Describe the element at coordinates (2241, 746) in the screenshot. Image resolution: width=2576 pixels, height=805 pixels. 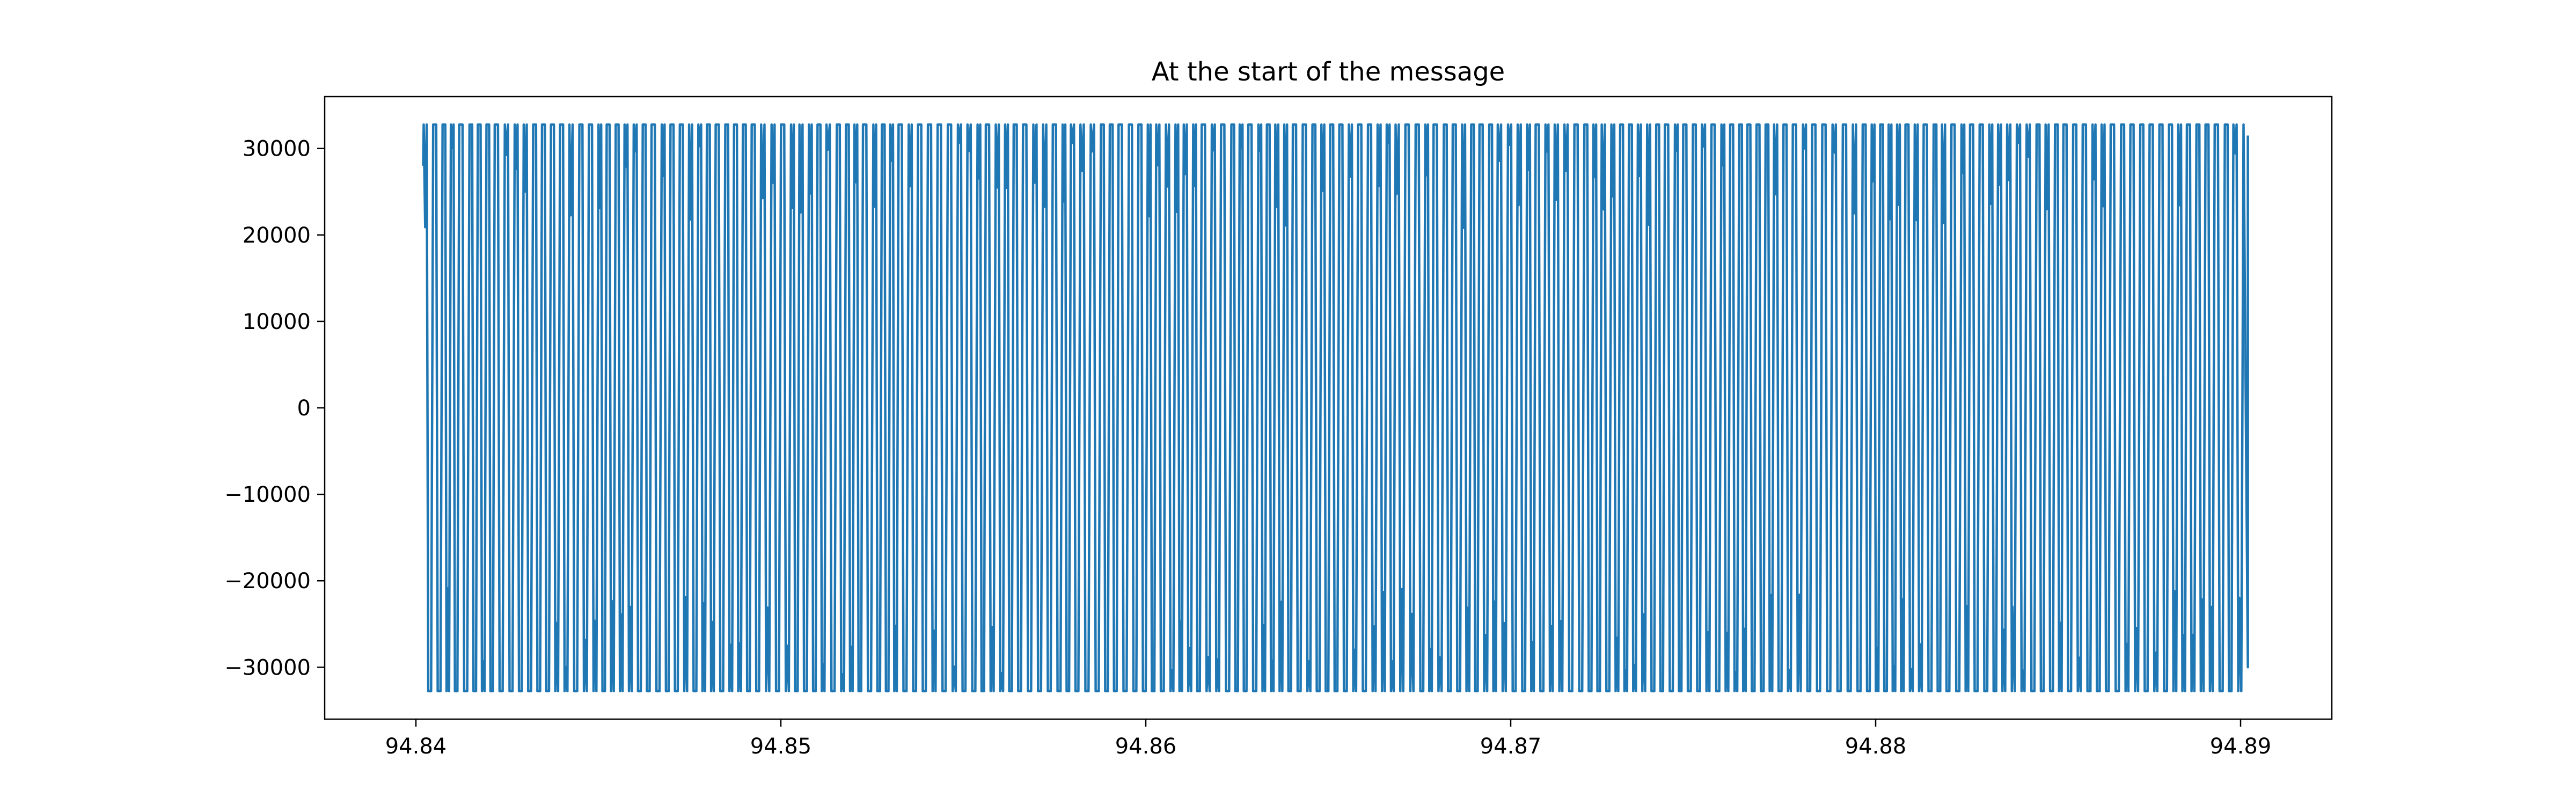
I see `x-tick-label: 94.89` at that location.